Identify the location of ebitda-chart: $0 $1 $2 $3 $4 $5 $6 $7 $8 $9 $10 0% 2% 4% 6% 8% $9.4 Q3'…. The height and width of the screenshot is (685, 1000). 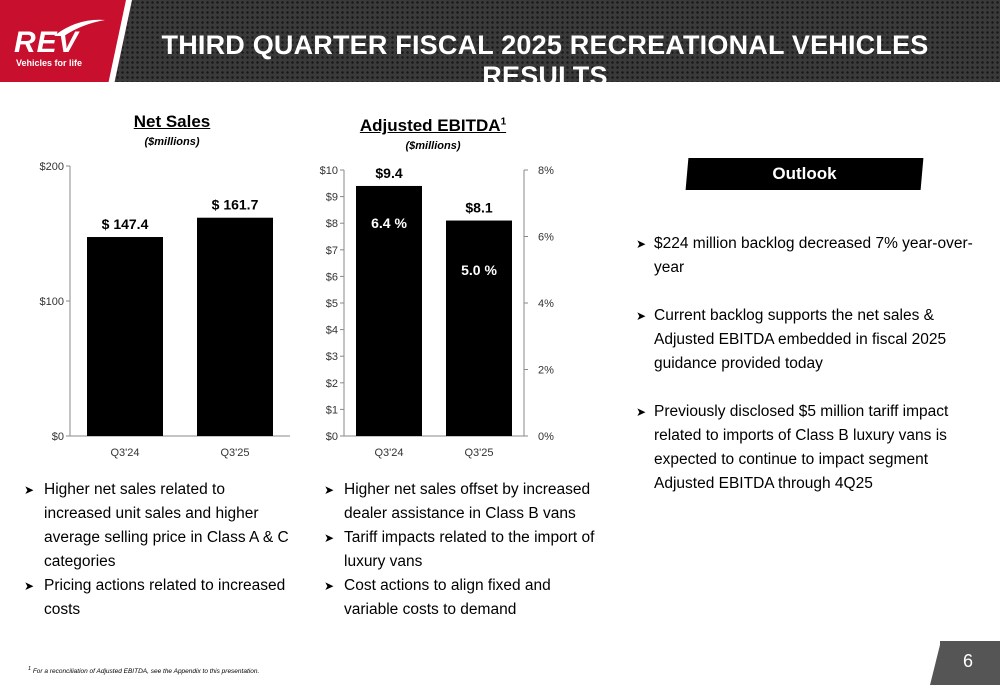
(437, 312).